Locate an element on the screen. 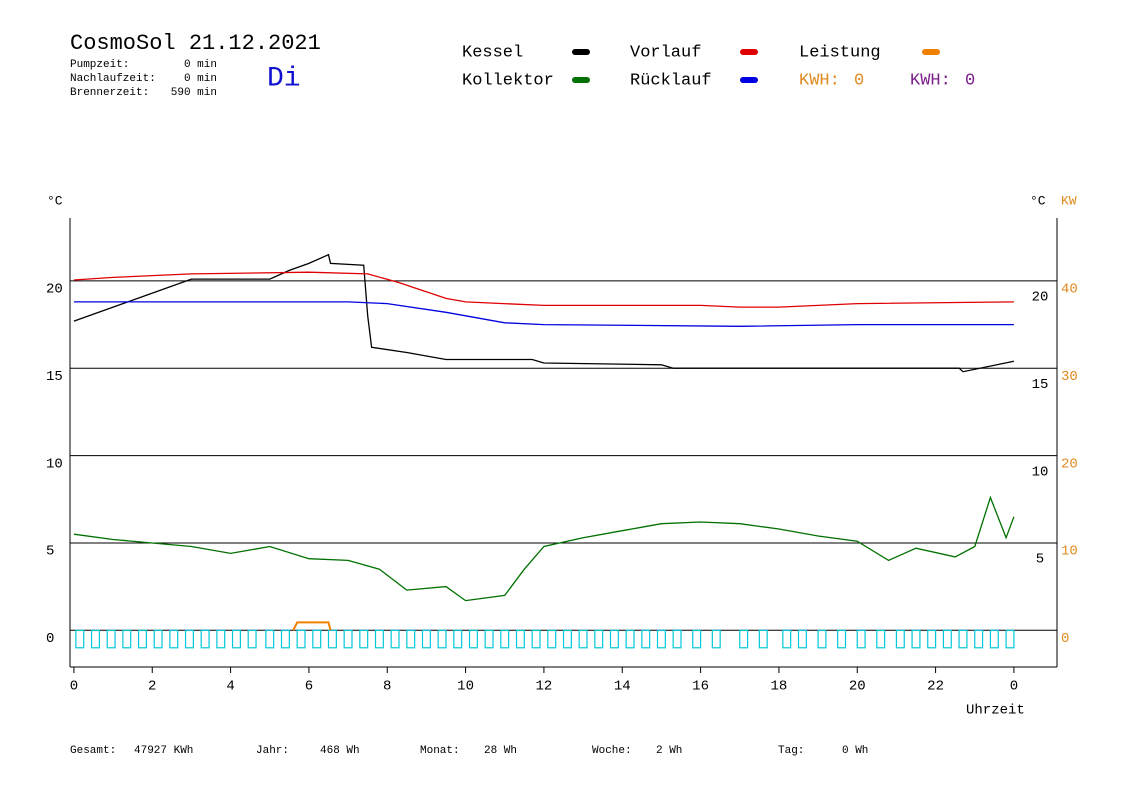  y-label-right: °C is located at coordinates (1038, 200).